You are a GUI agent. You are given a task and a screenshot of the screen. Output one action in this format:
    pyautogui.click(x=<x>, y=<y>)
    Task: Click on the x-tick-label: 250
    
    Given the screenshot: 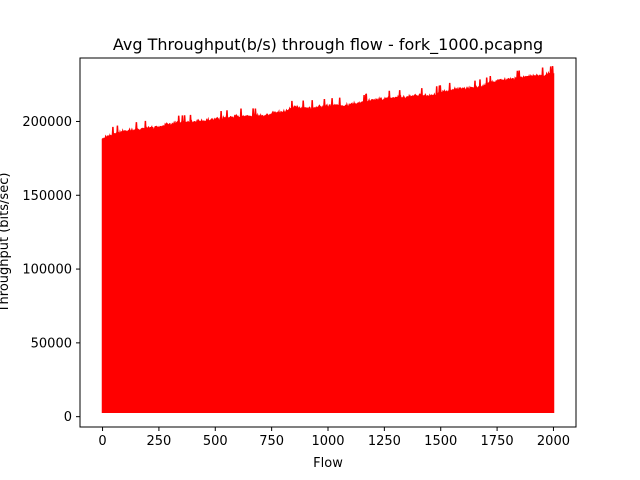 What is the action you would take?
    pyautogui.click(x=158, y=441)
    